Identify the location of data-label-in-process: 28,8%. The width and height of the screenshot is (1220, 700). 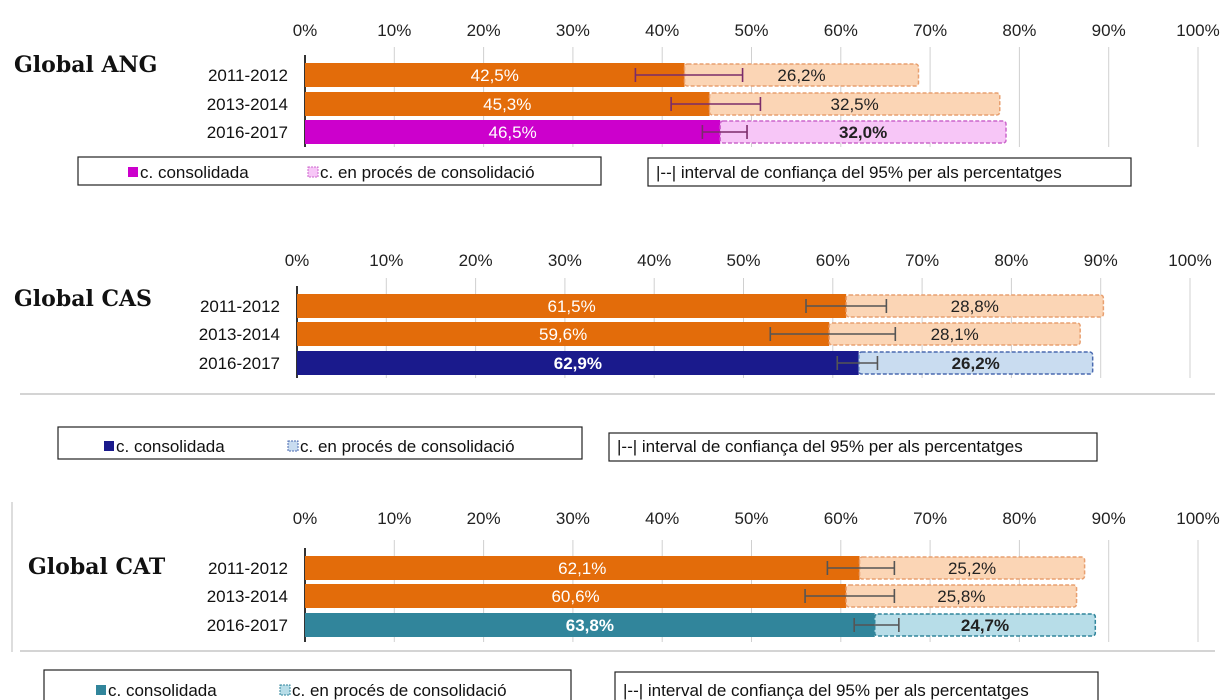
(975, 306).